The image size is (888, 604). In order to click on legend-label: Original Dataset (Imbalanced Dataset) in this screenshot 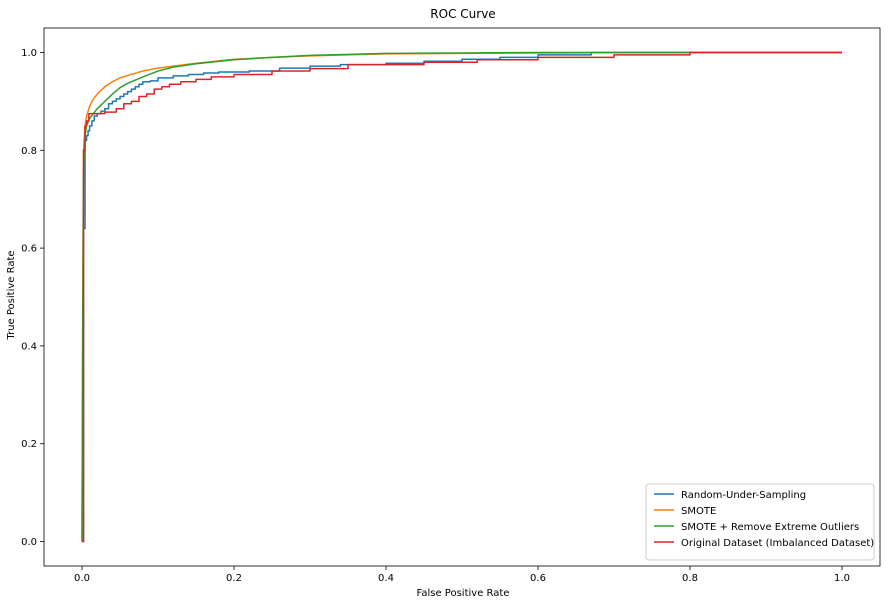, I will do `click(777, 543)`.